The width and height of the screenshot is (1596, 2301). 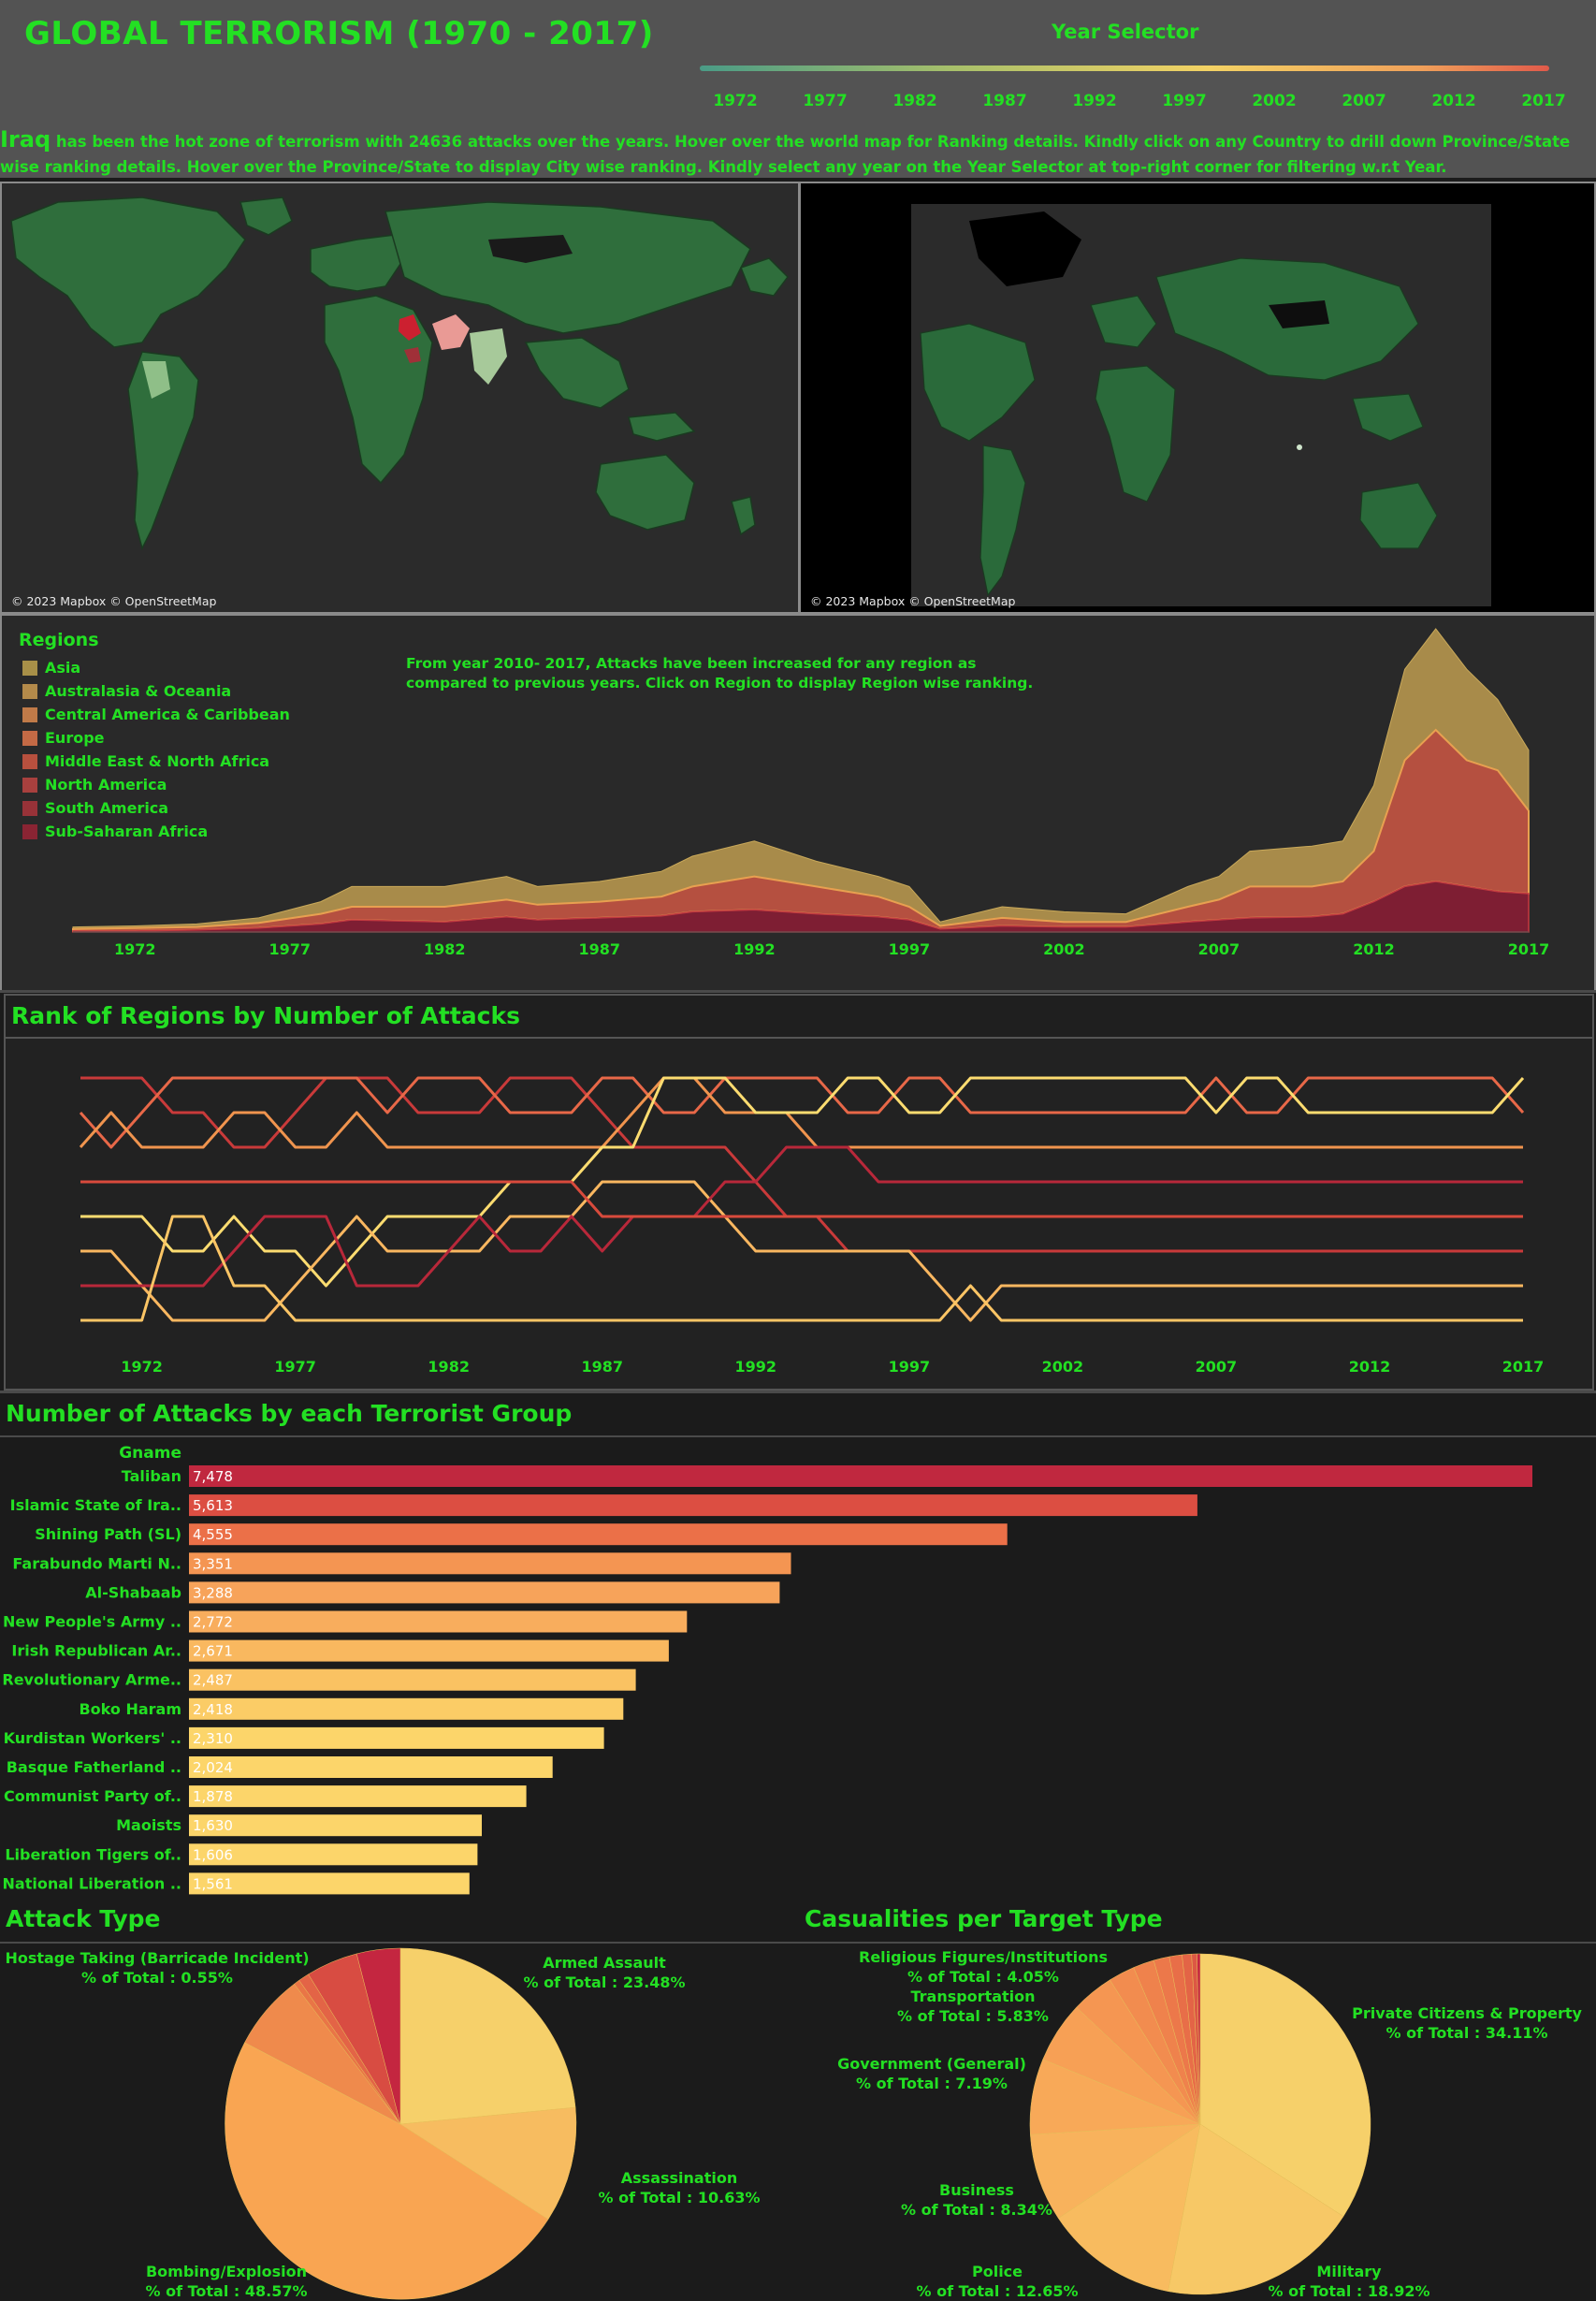 I want to click on world-map-province: © 2023 Mapbox © OpenStreetMap, so click(x=1197, y=398).